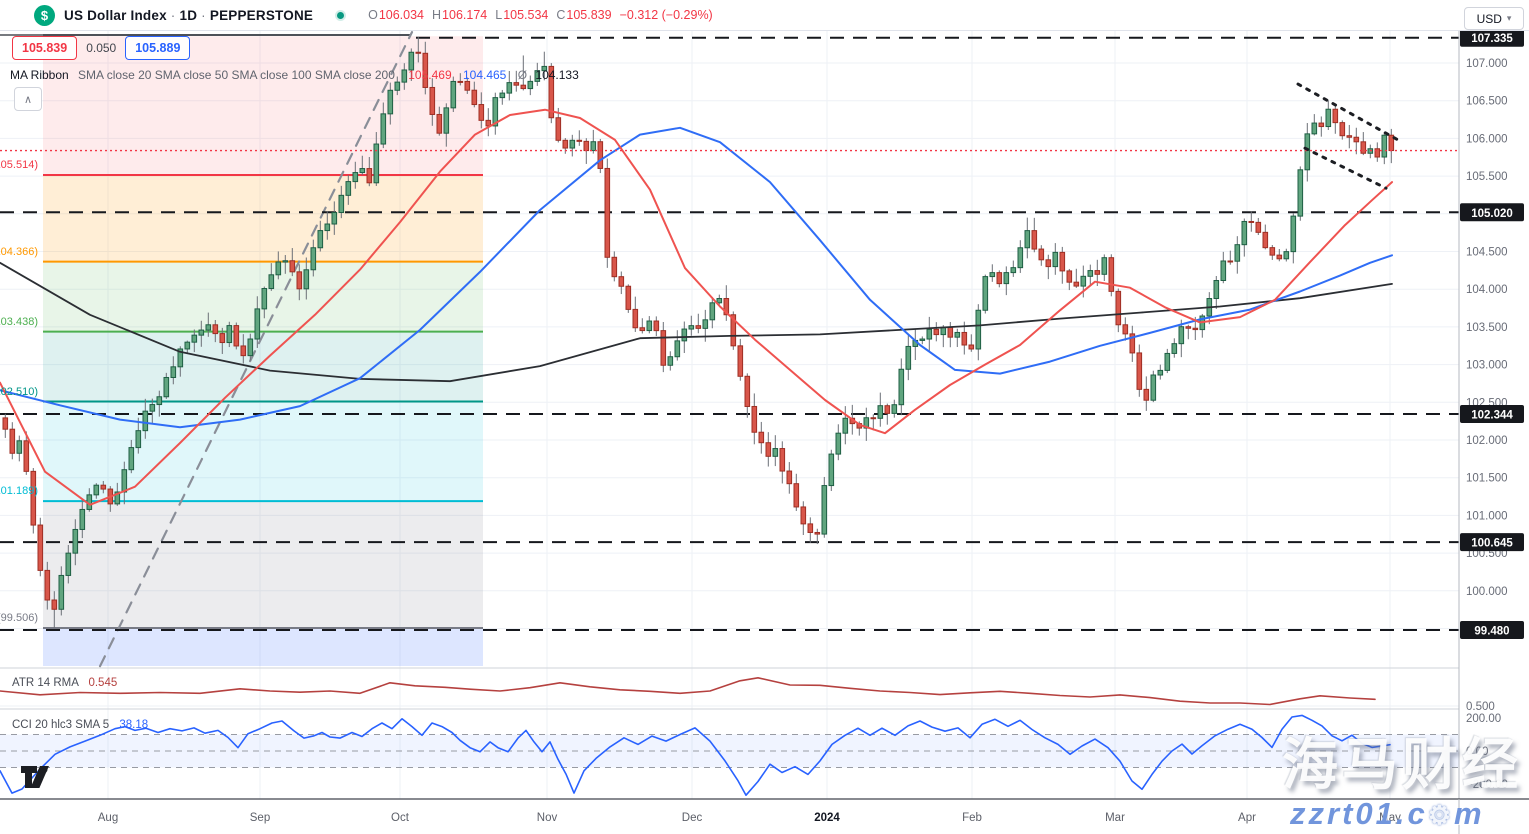  I want to click on symbol-name: US Dollar Index, so click(115, 15).